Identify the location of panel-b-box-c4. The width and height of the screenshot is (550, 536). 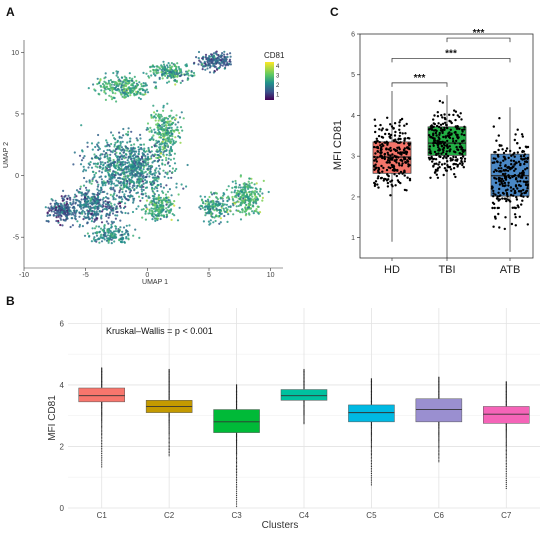
(304, 396).